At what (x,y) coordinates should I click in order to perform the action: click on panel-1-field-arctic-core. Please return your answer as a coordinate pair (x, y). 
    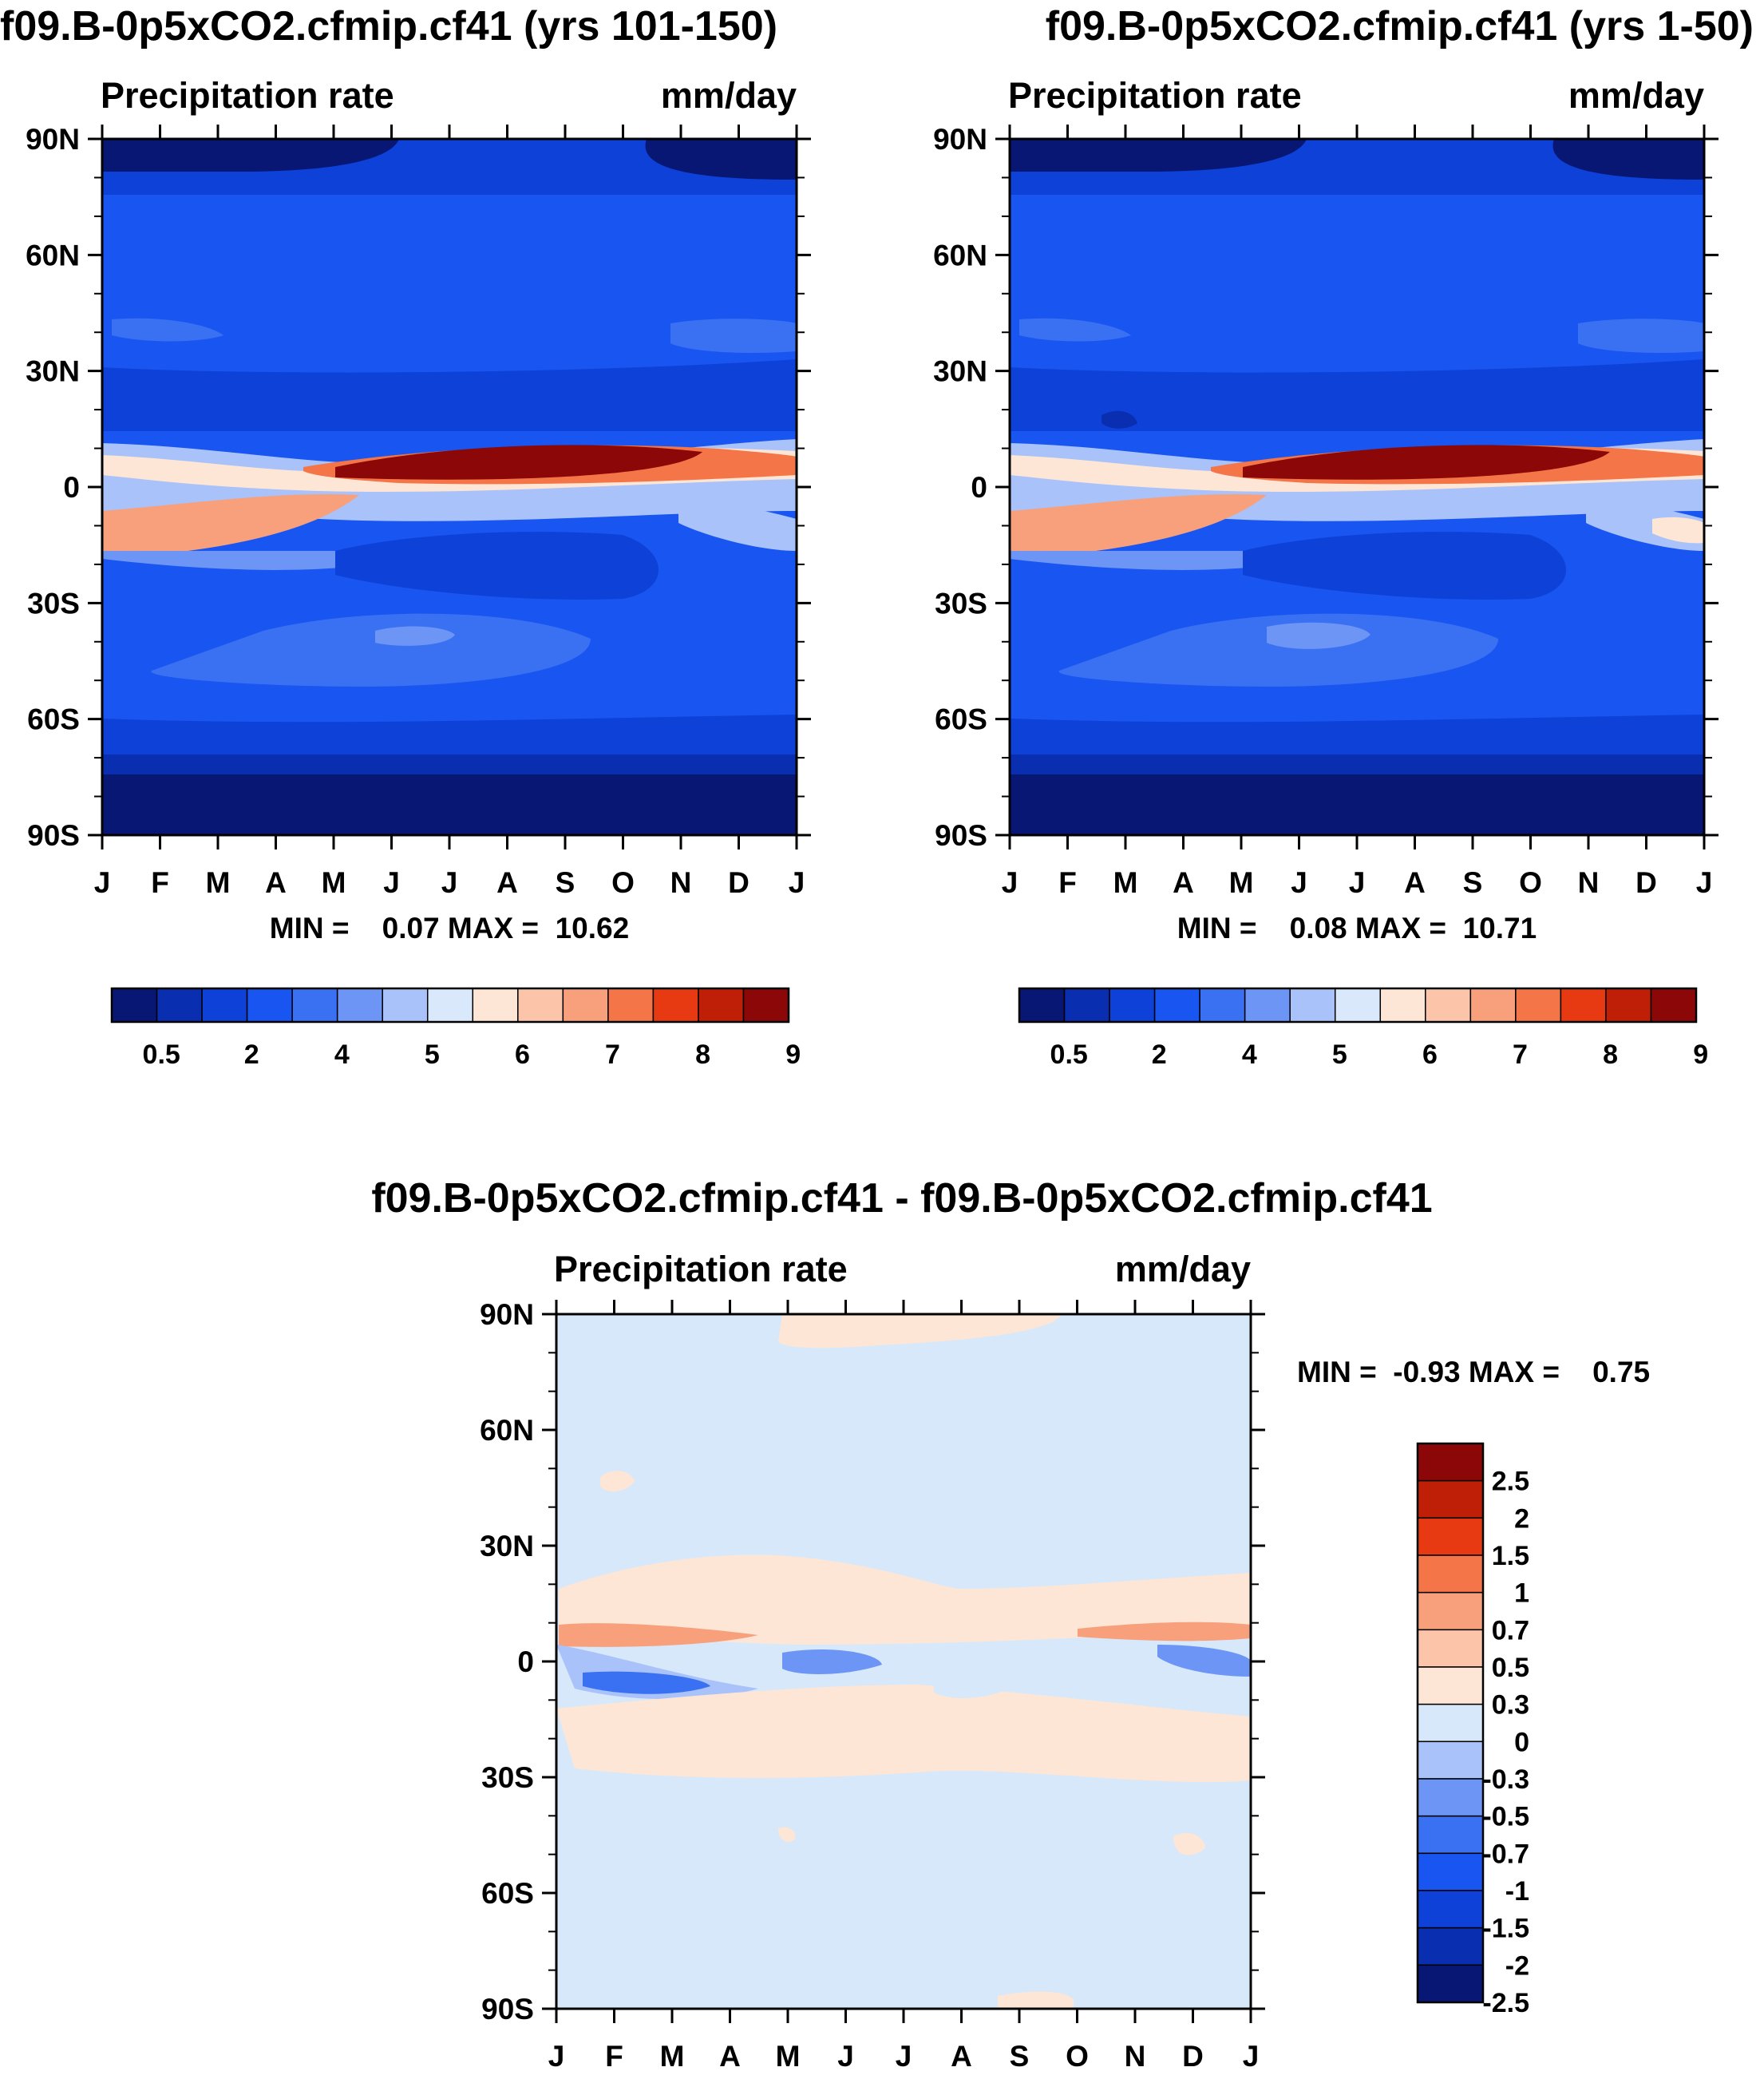
    Looking at the image, I should click on (250, 155).